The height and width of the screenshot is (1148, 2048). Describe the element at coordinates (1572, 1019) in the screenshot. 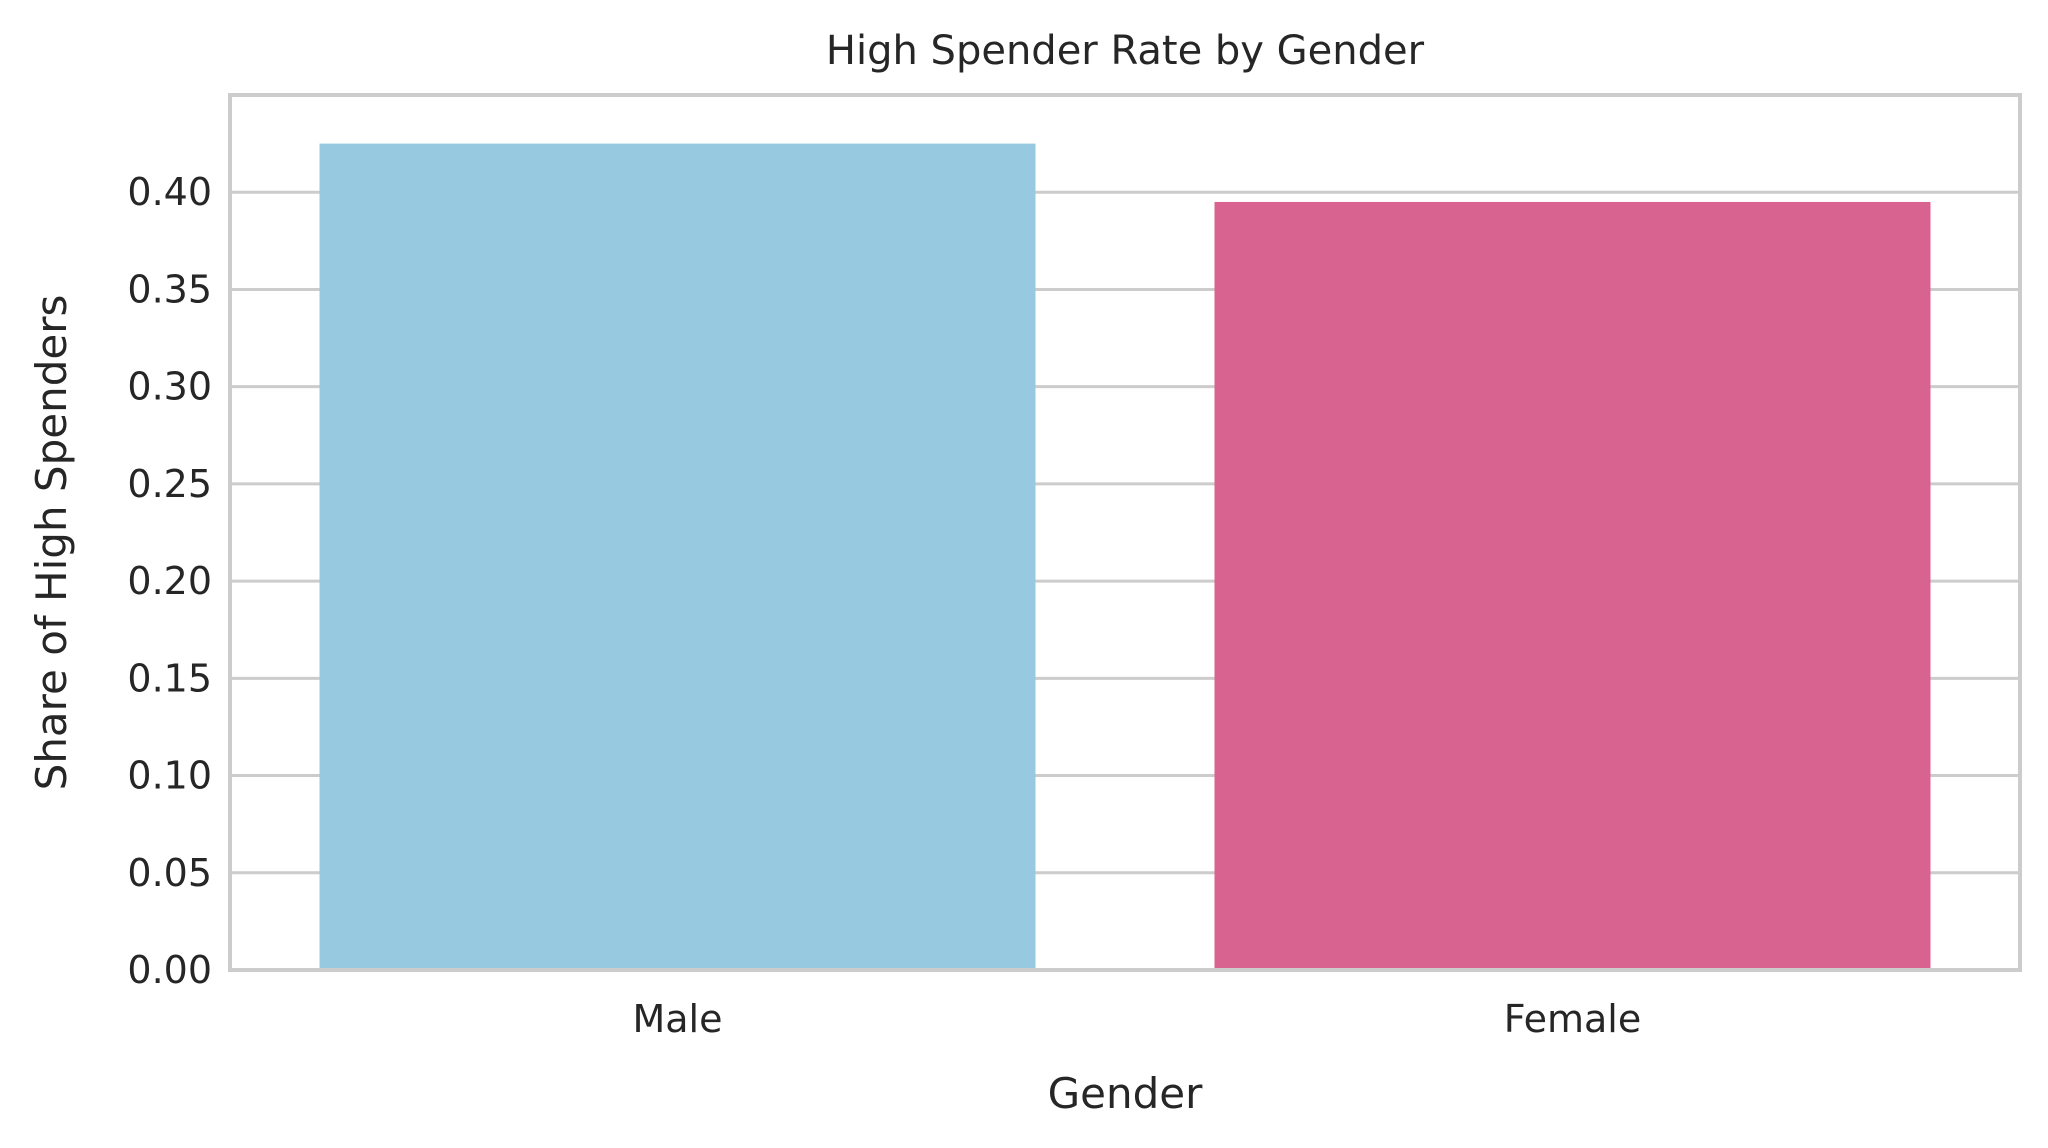

I see `x-tick-label: Female` at that location.